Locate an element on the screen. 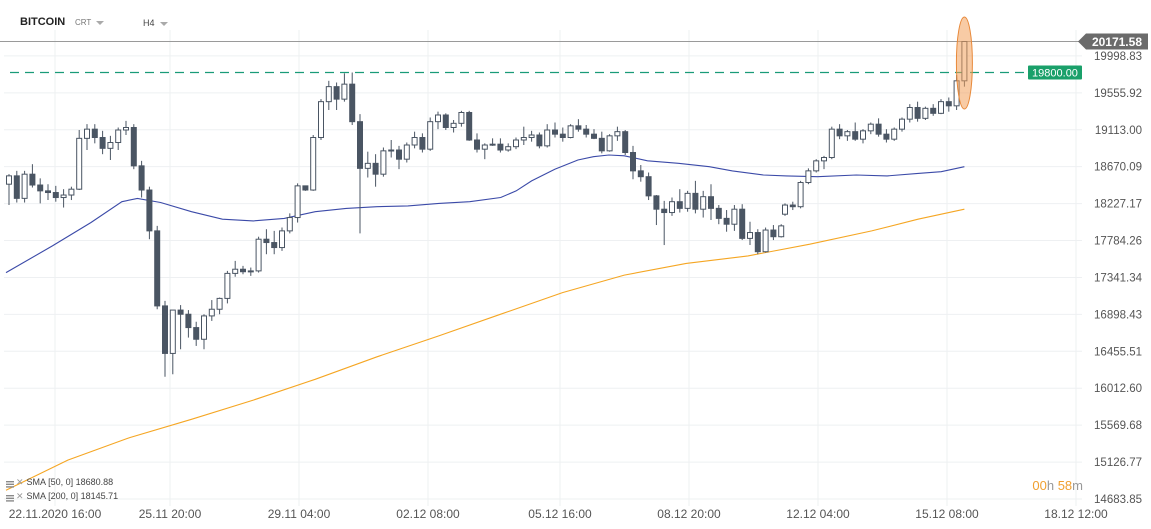  level-badge is located at coordinates (1055, 72).